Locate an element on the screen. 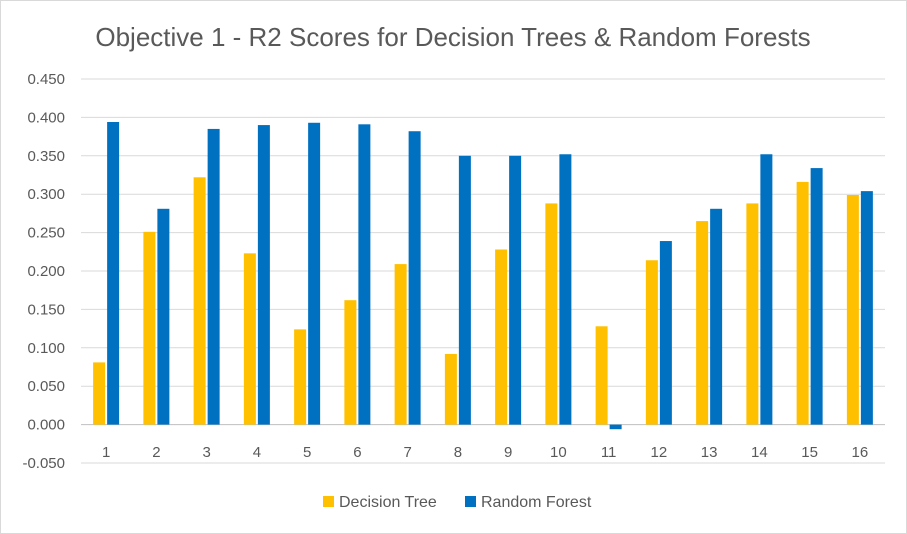  x-tick-label: 9 is located at coordinates (508, 452).